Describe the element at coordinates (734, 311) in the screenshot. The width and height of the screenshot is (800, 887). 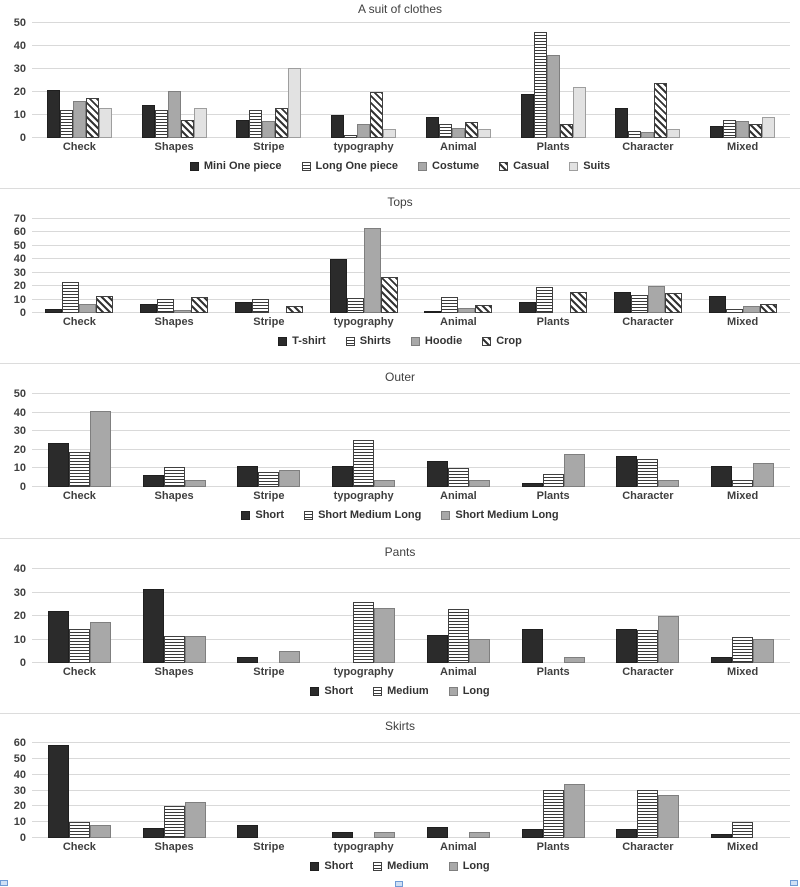
I see `bar-shirts-mixed` at that location.